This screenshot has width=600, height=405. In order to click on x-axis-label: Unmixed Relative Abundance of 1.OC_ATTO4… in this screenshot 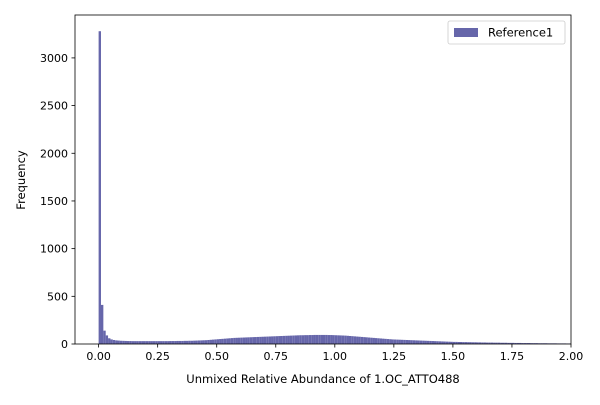, I will do `click(322, 379)`.